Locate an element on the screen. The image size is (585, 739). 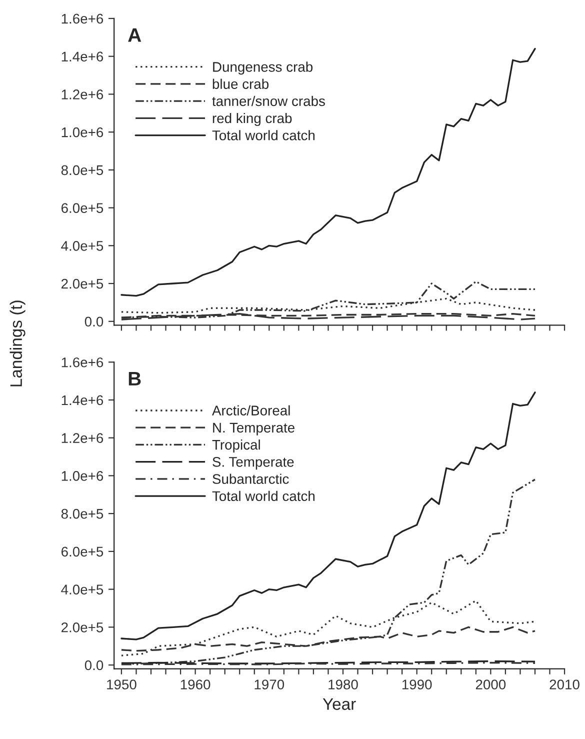
x-tick-label: 2000 is located at coordinates (491, 685).